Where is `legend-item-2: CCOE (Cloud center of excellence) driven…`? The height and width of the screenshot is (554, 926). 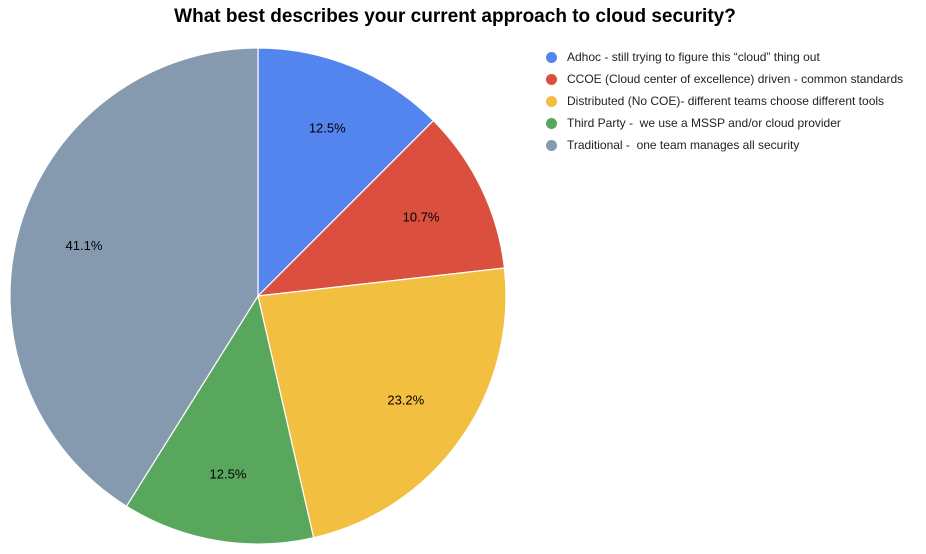 legend-item-2: CCOE (Cloud center of excellence) driven… is located at coordinates (724, 79).